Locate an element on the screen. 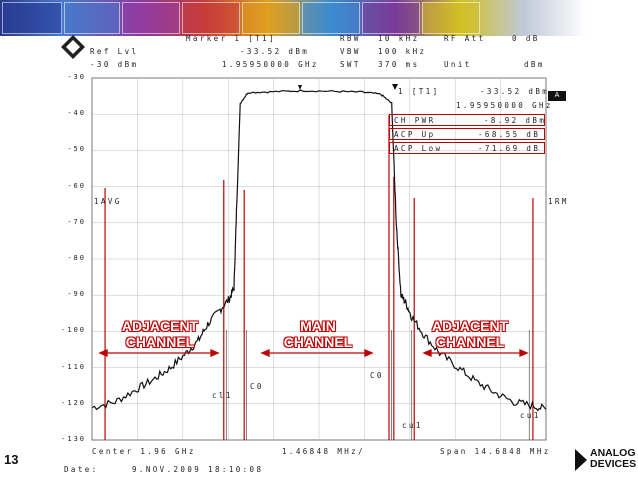 The width and height of the screenshot is (638, 478). ch-pwr-row is located at coordinates (467, 120).